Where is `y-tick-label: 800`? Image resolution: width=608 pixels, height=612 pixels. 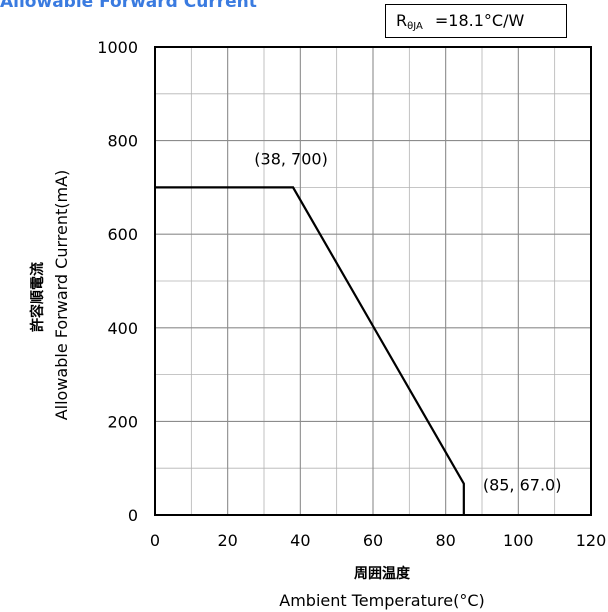
y-tick-label: 800 is located at coordinates (122, 141).